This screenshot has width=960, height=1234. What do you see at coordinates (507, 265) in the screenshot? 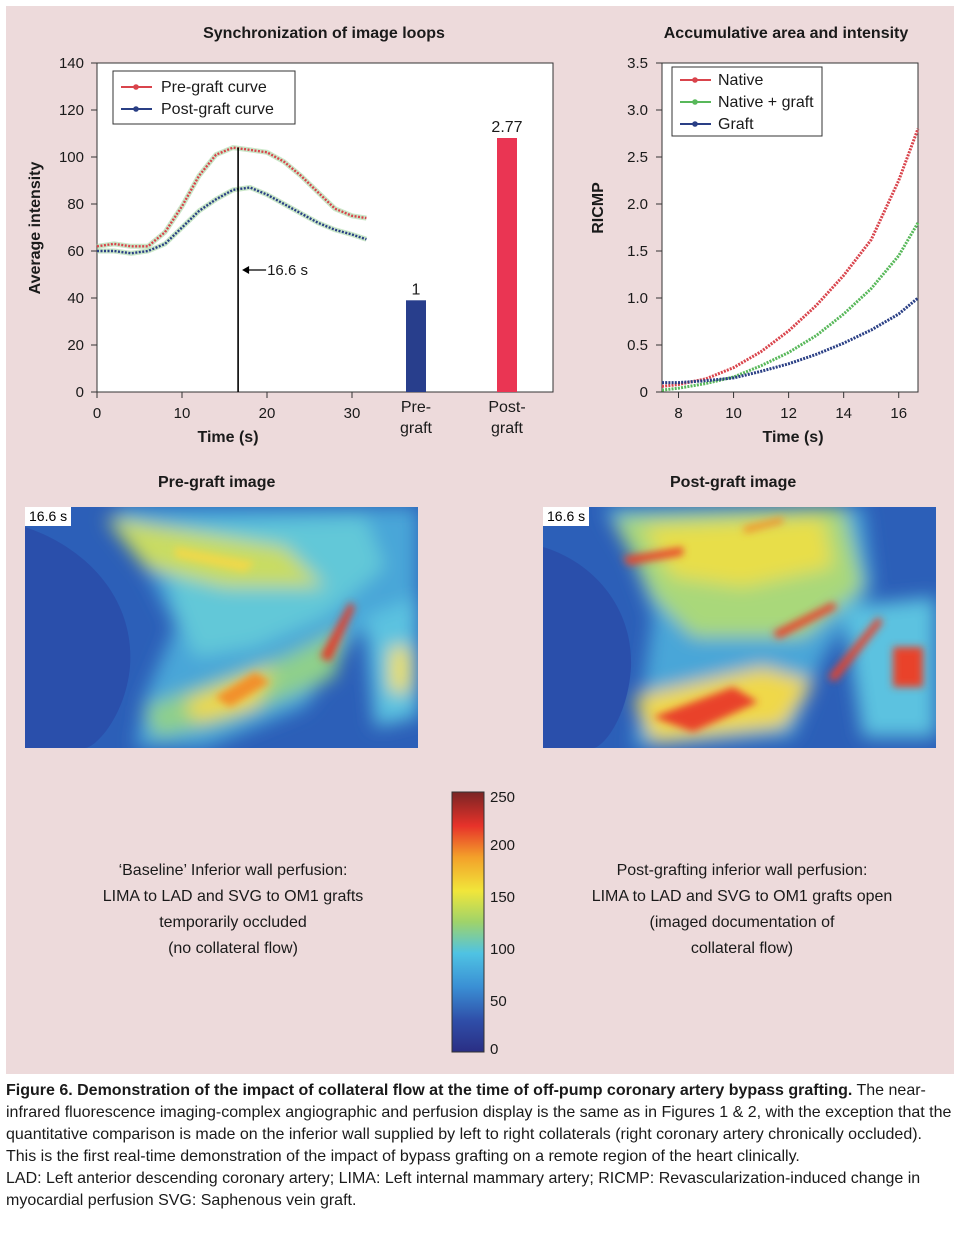
I see `chart1-bar-post-graft` at bounding box center [507, 265].